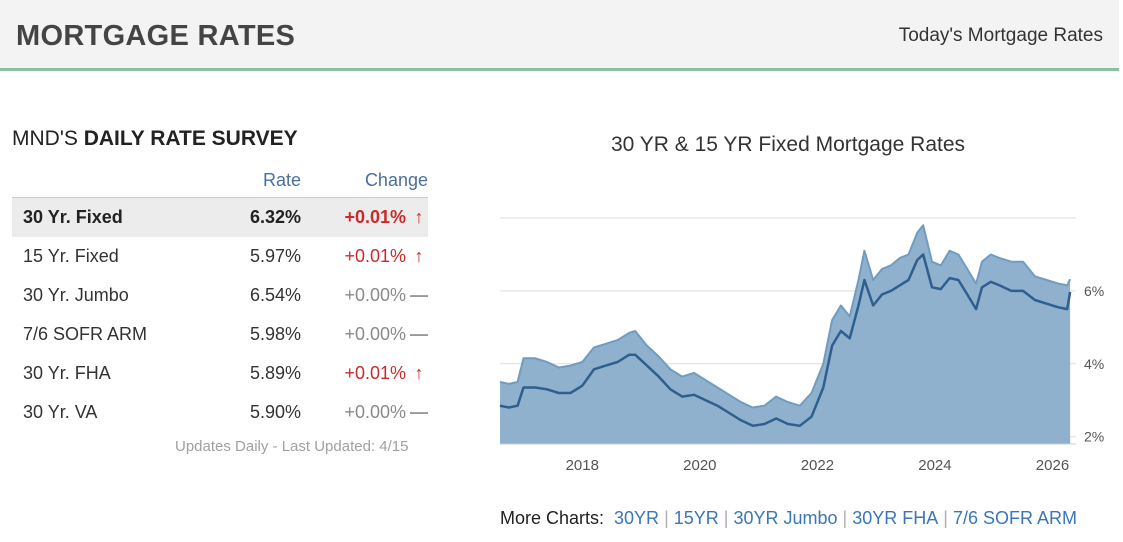 This screenshot has width=1123, height=542. Describe the element at coordinates (60, 412) in the screenshot. I see `product-name: 30 Yr. VA` at that location.